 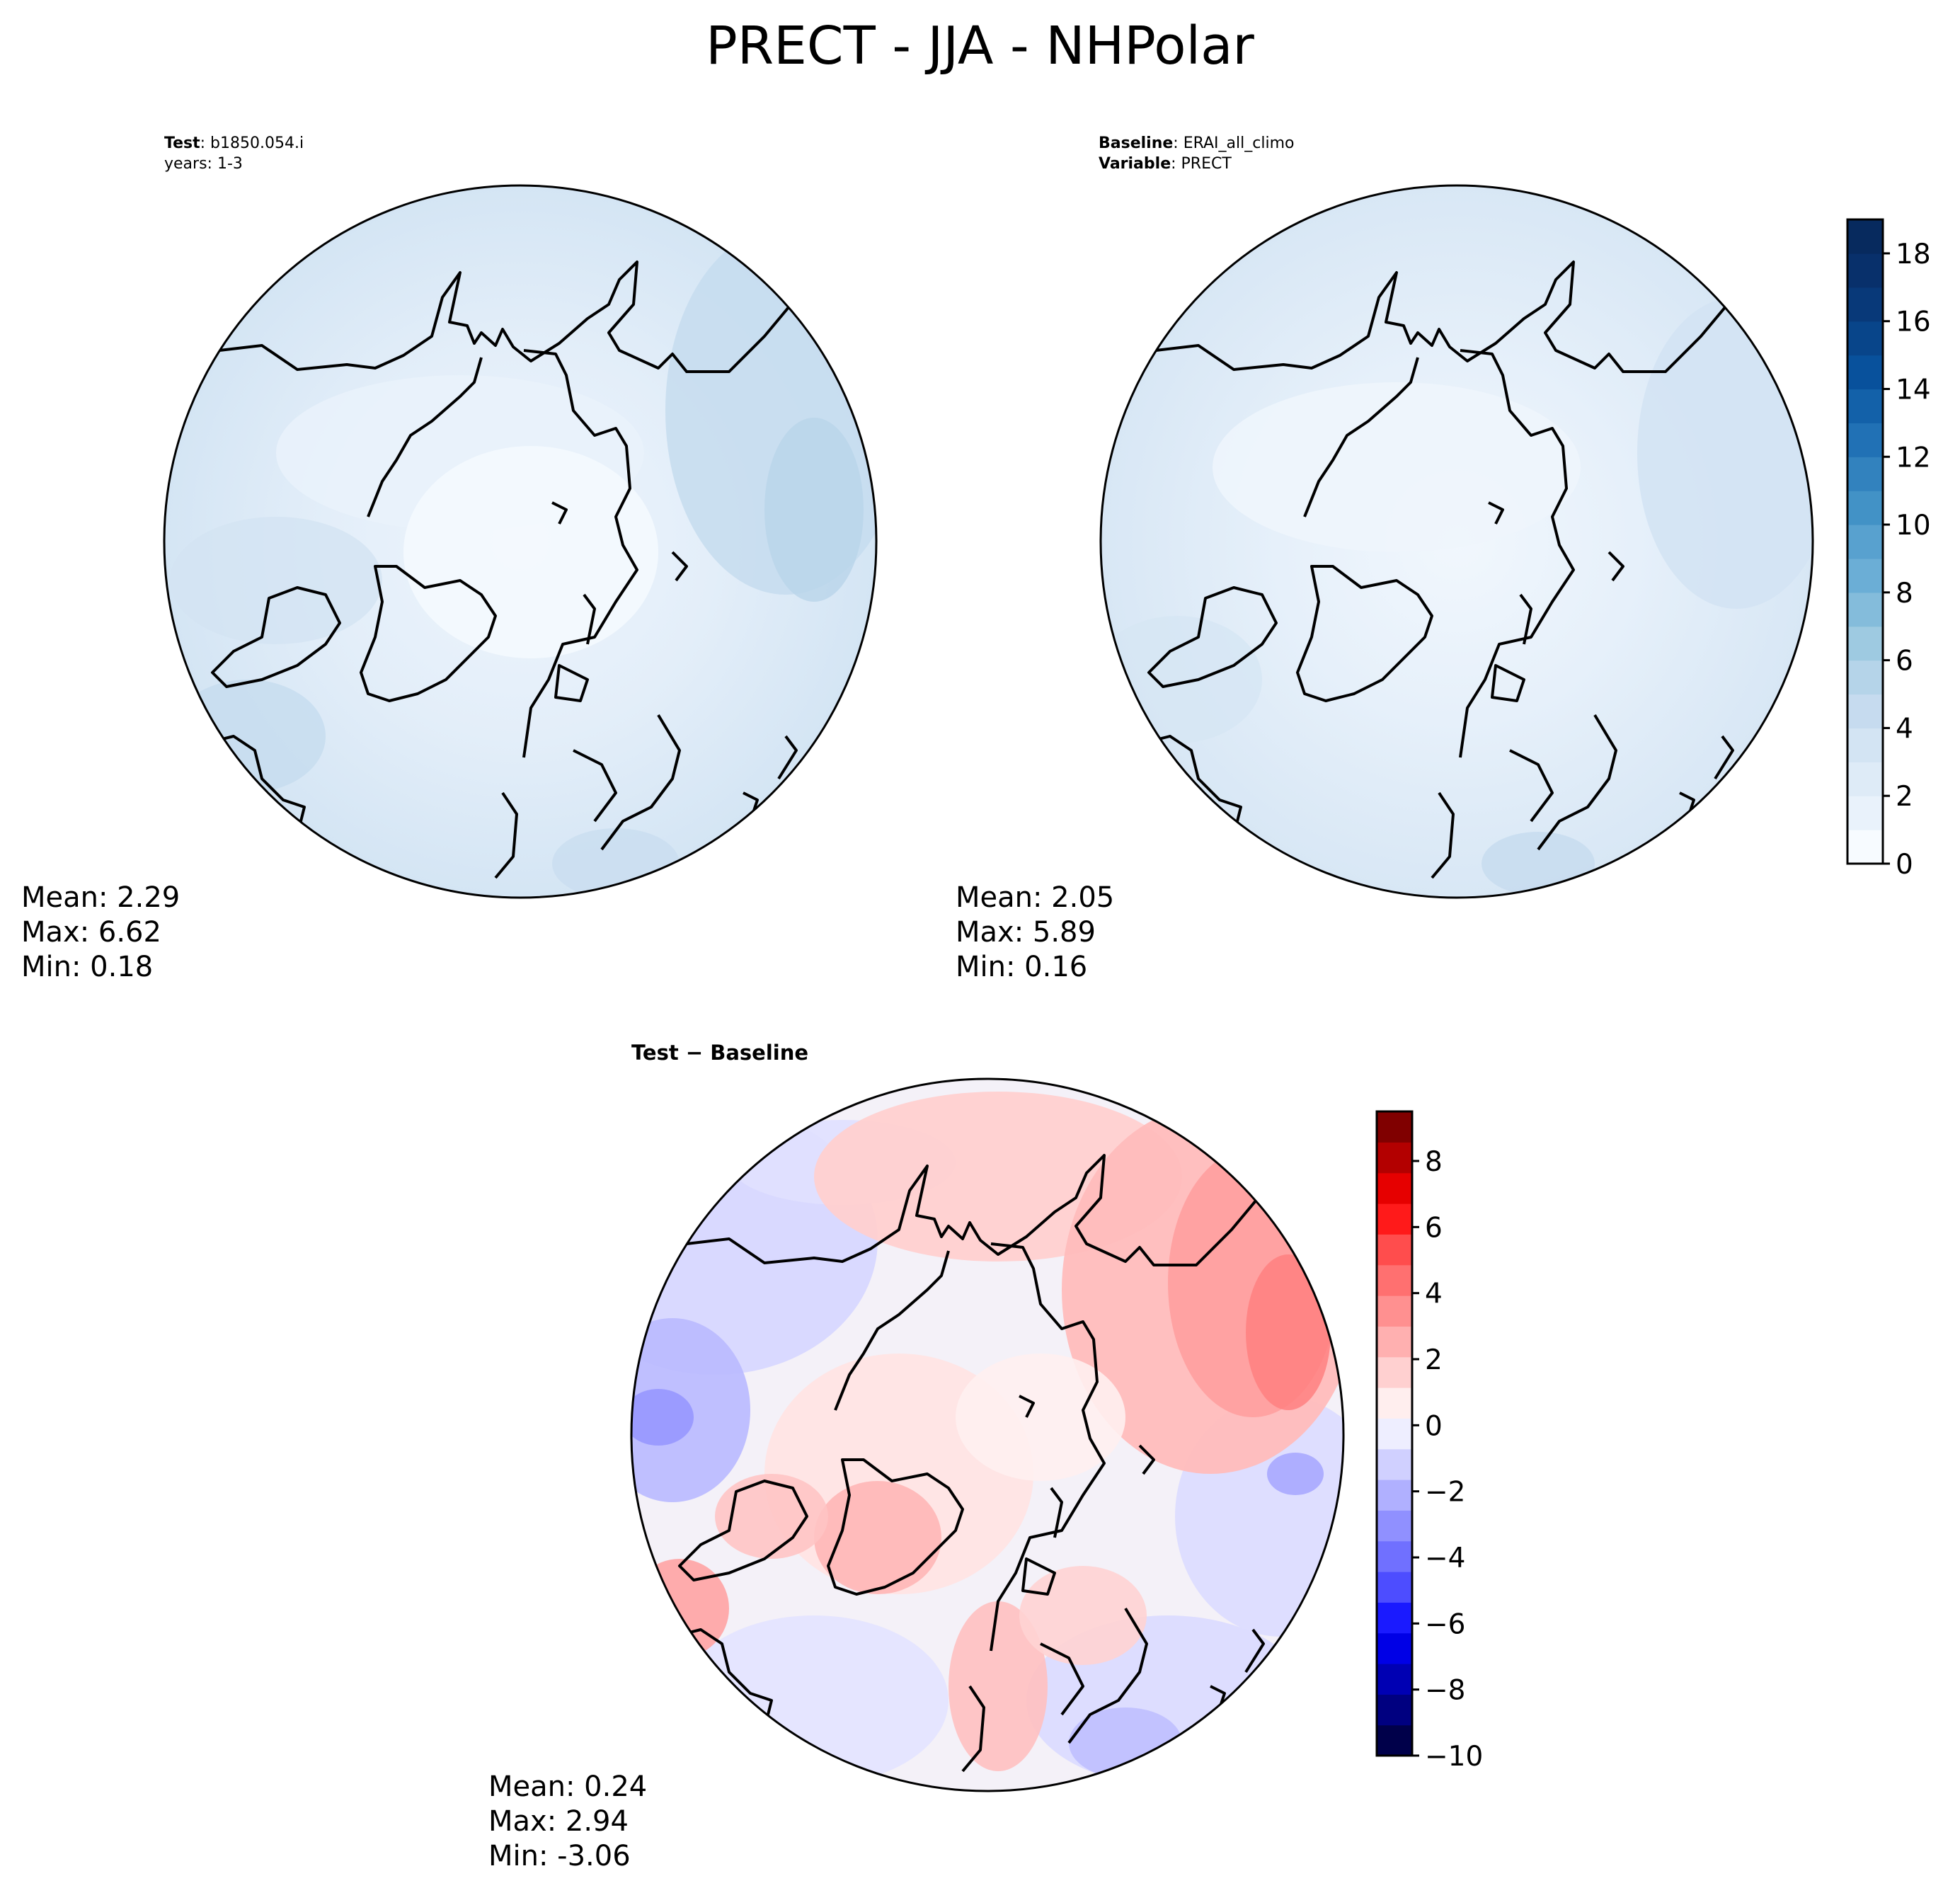 I want to click on baseline-min: Min: 0.16, so click(x=1022, y=967).